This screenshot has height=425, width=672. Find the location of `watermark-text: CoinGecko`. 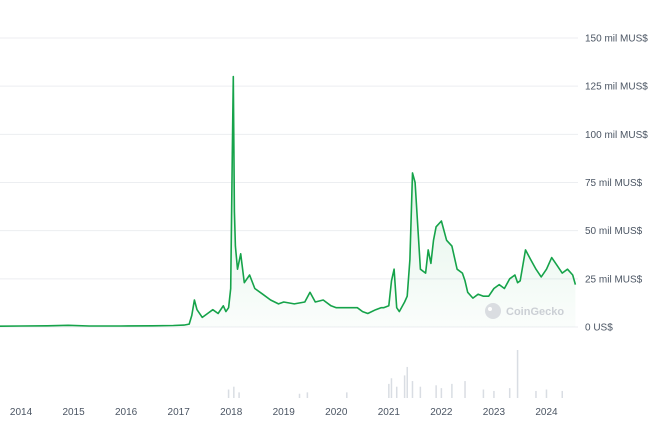

watermark-text: CoinGecko is located at coordinates (535, 312).